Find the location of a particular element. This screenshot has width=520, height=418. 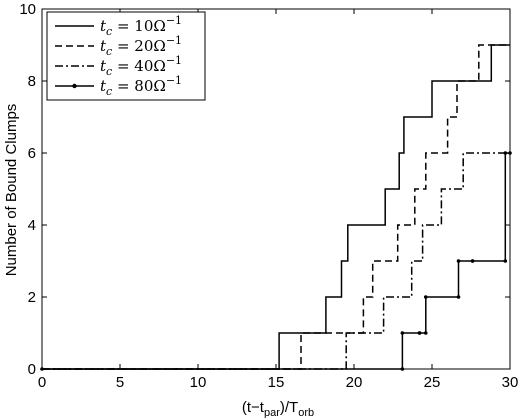

legend-swatch-marker is located at coordinates (74, 86).